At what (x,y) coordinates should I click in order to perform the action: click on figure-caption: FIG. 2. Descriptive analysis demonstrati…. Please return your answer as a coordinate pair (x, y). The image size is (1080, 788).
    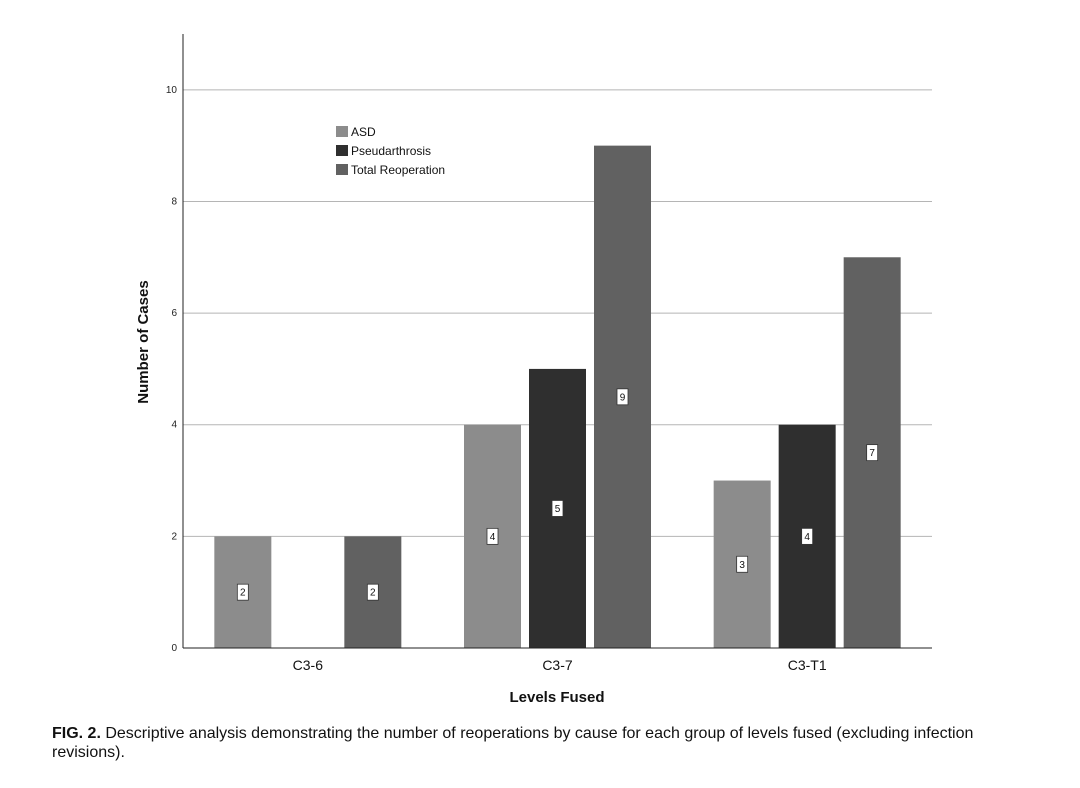
    Looking at the image, I should click on (542, 743).